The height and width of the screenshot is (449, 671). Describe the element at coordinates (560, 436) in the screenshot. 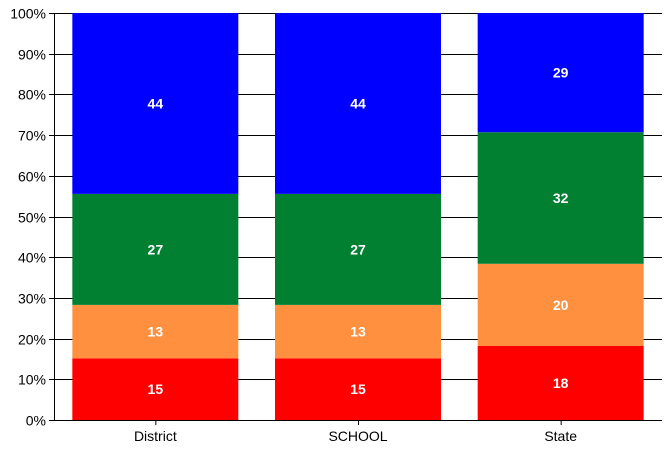

I see `x-tick-label: State` at that location.